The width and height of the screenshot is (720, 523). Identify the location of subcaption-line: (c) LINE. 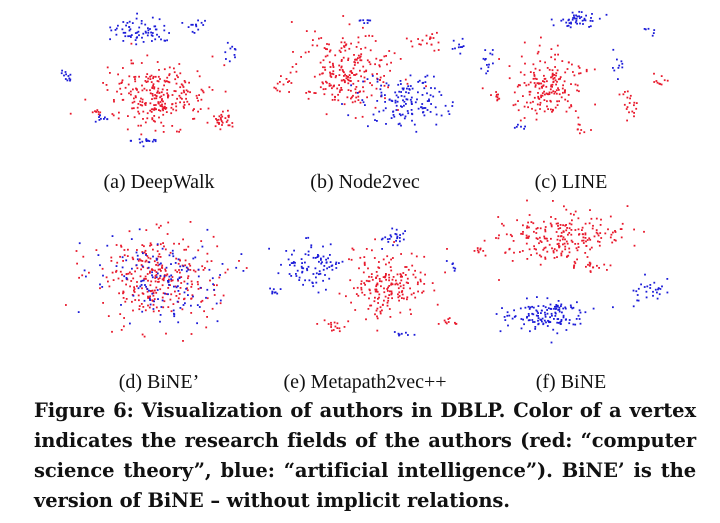
(571, 182).